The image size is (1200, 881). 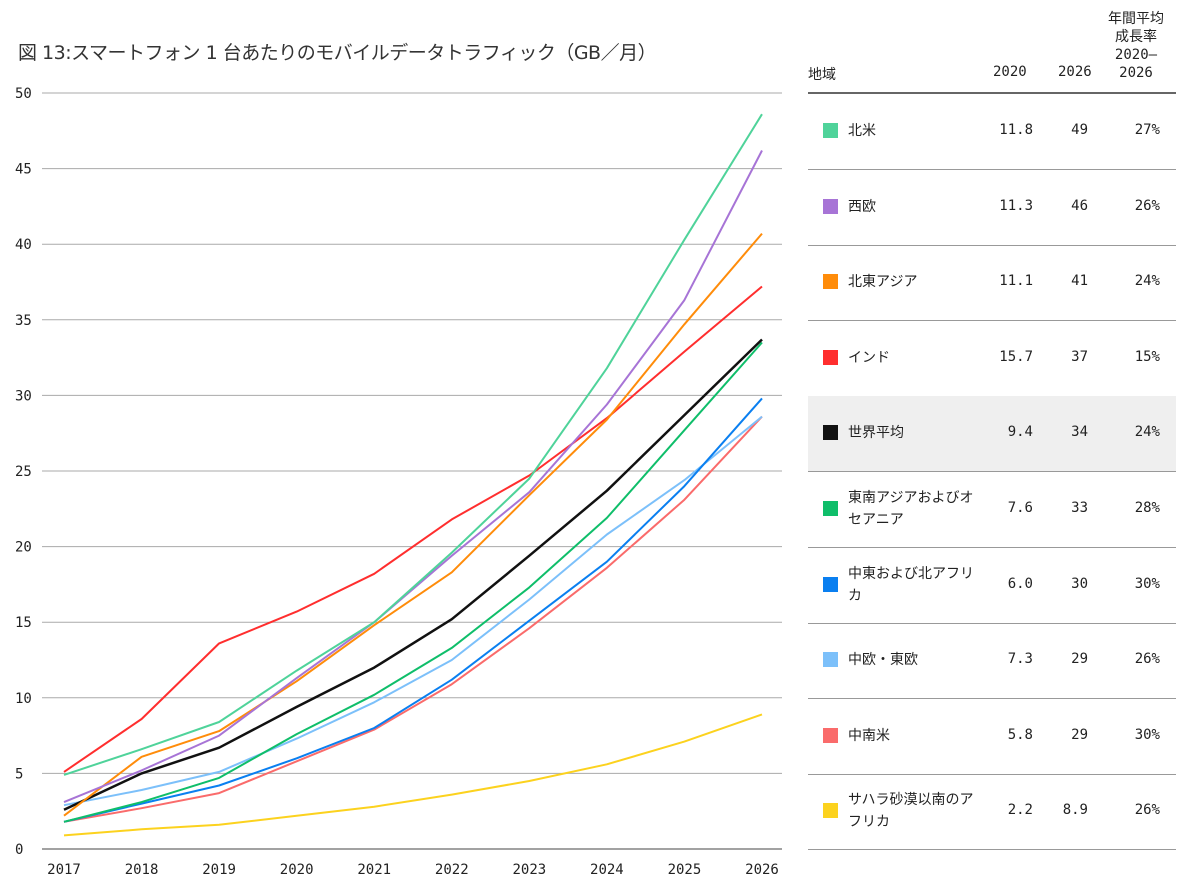 What do you see at coordinates (23, 94) in the screenshot?
I see `y-tick-label: 50` at bounding box center [23, 94].